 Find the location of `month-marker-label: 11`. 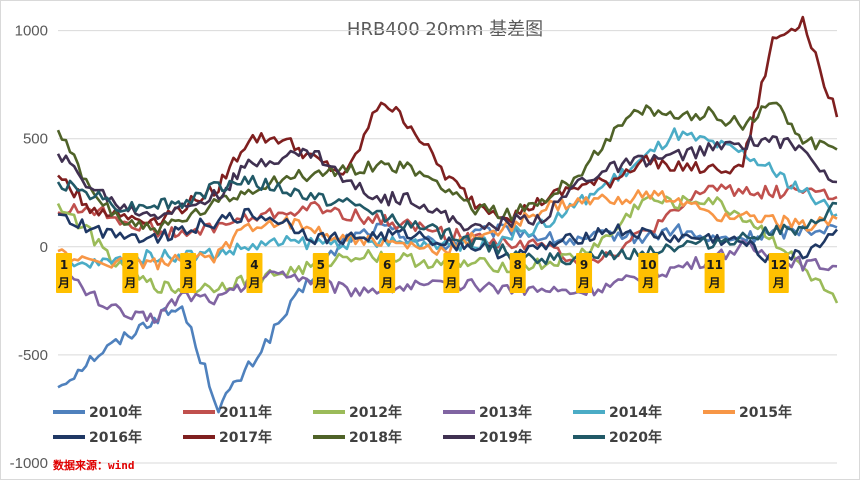

month-marker-label: 11 is located at coordinates (714, 265).